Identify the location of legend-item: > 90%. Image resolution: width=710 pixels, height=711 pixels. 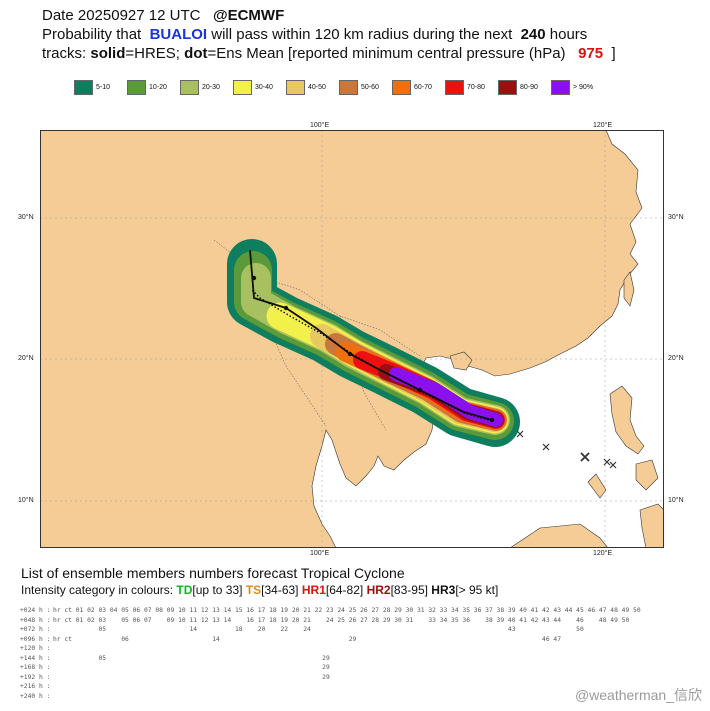
(573, 87).